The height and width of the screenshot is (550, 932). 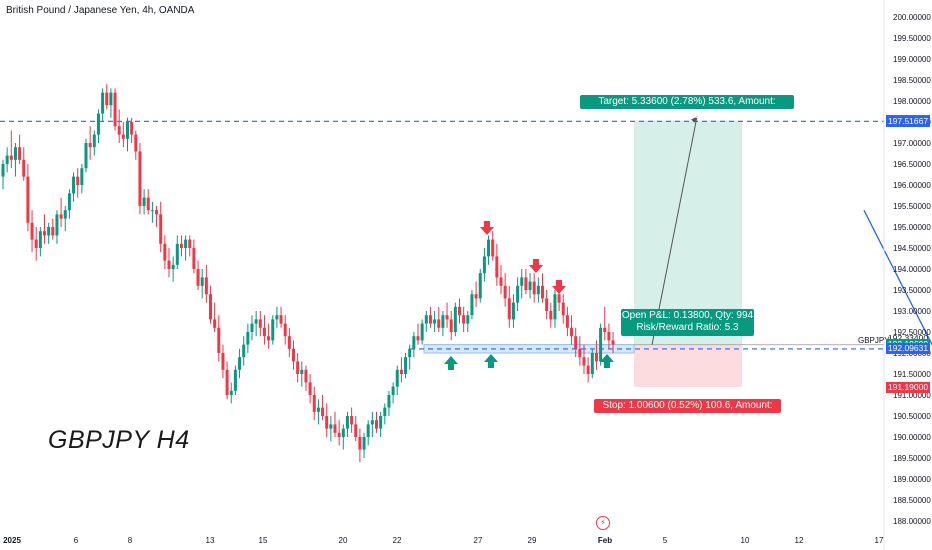 What do you see at coordinates (897, 277) in the screenshot?
I see `trendline` at bounding box center [897, 277].